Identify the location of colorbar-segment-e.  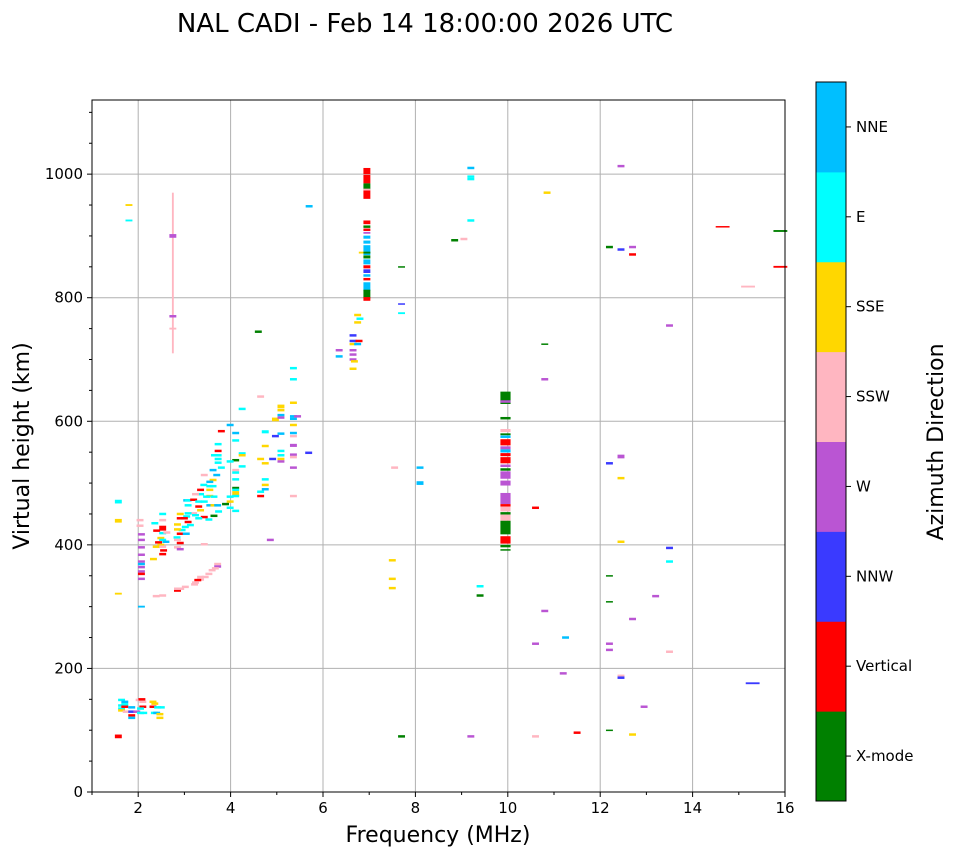
(831, 217).